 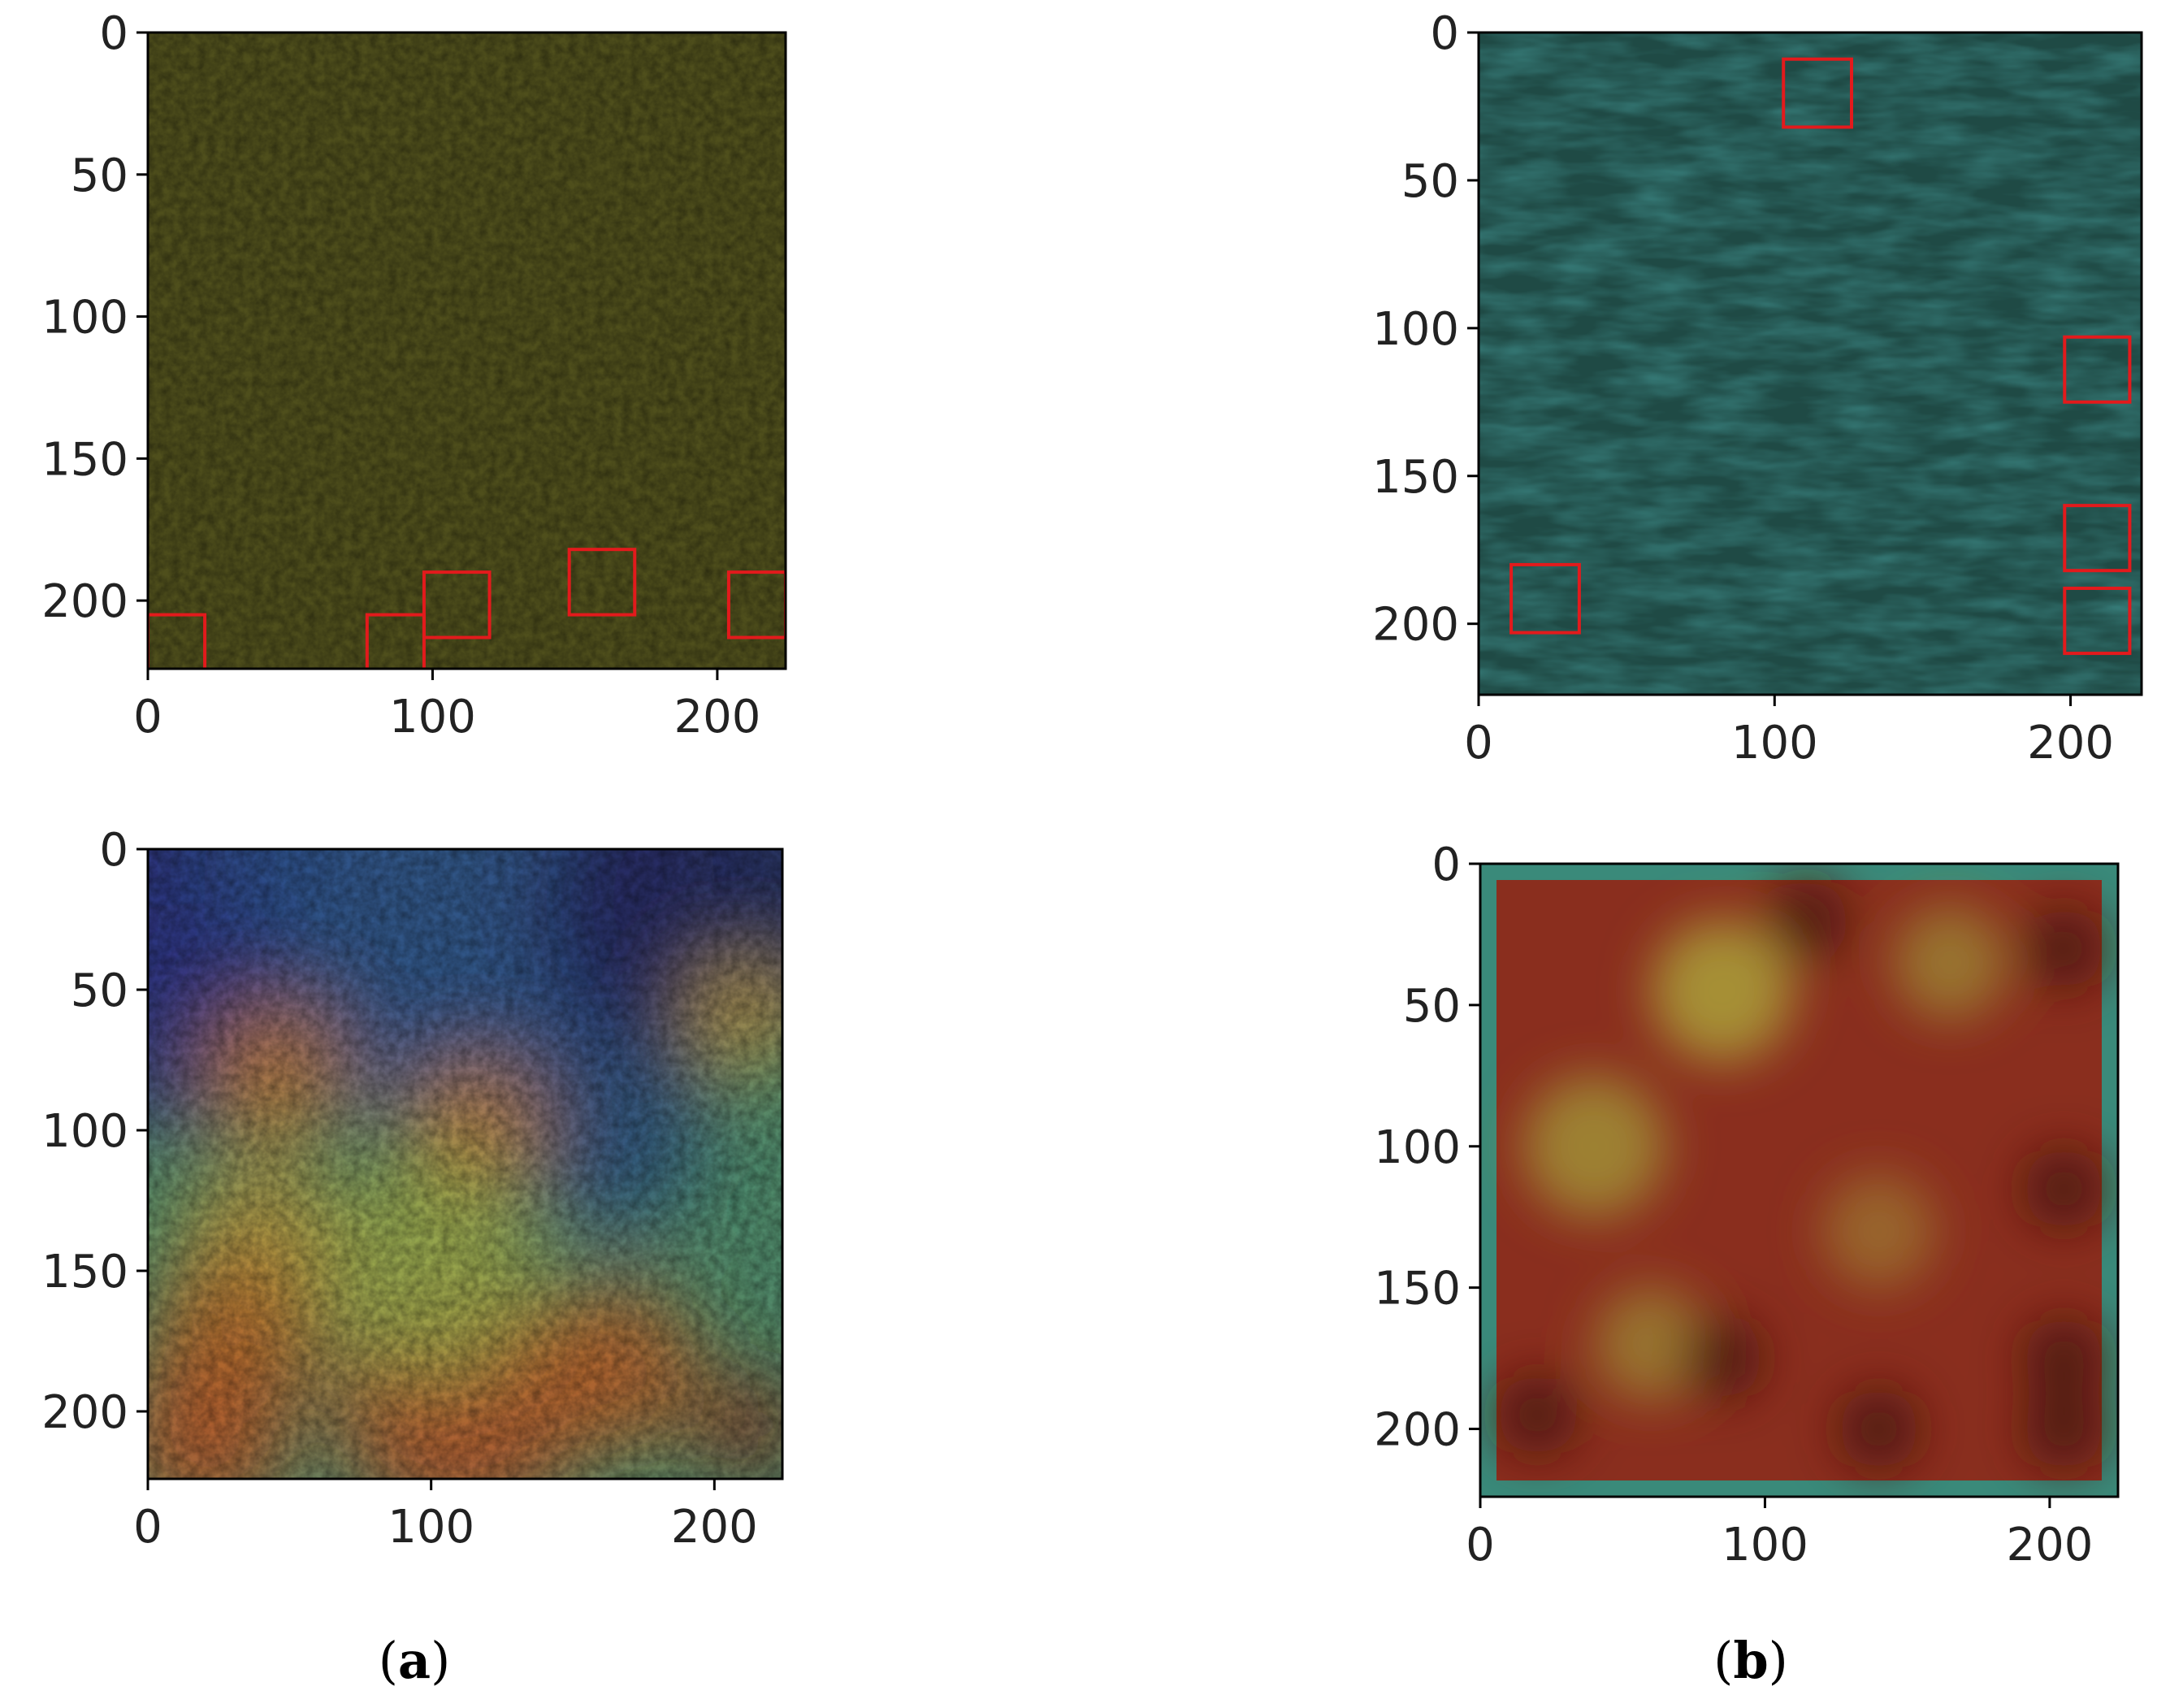 I want to click on caption-a: (a), so click(x=415, y=1660).